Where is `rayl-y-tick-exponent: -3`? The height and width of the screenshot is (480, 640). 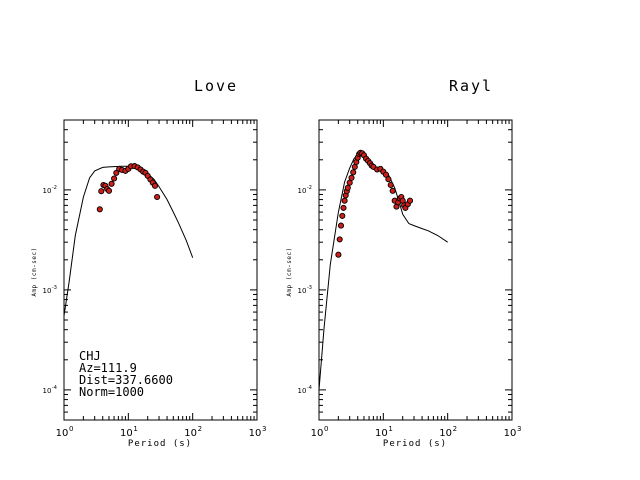 rayl-y-tick-exponent: -3 is located at coordinates (309, 288).